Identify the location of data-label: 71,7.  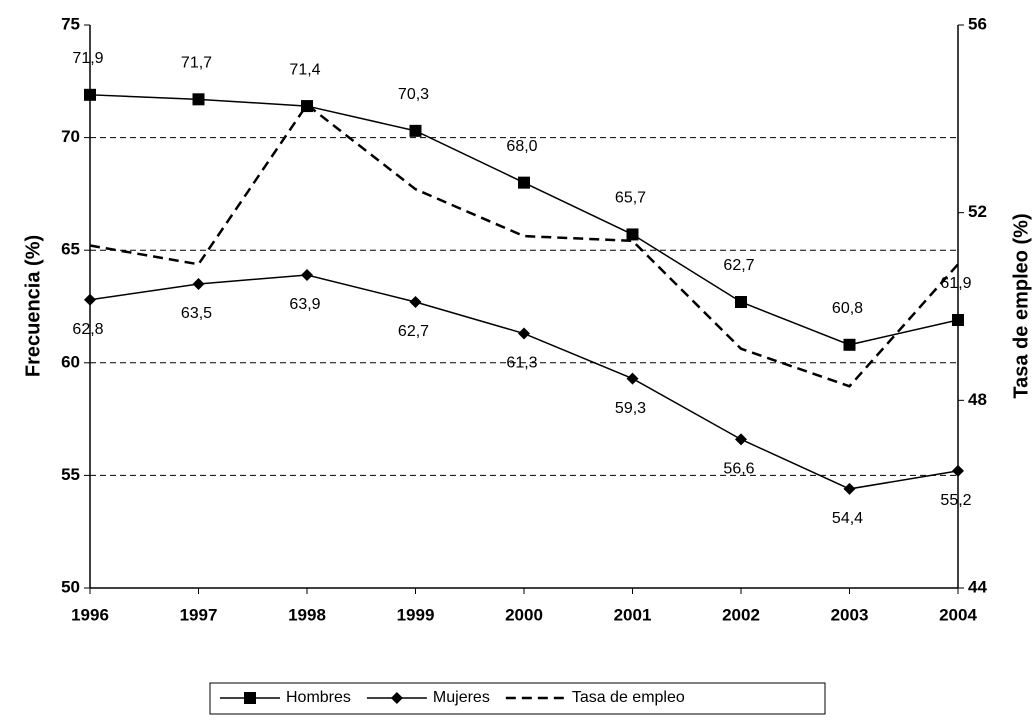
(196, 63).